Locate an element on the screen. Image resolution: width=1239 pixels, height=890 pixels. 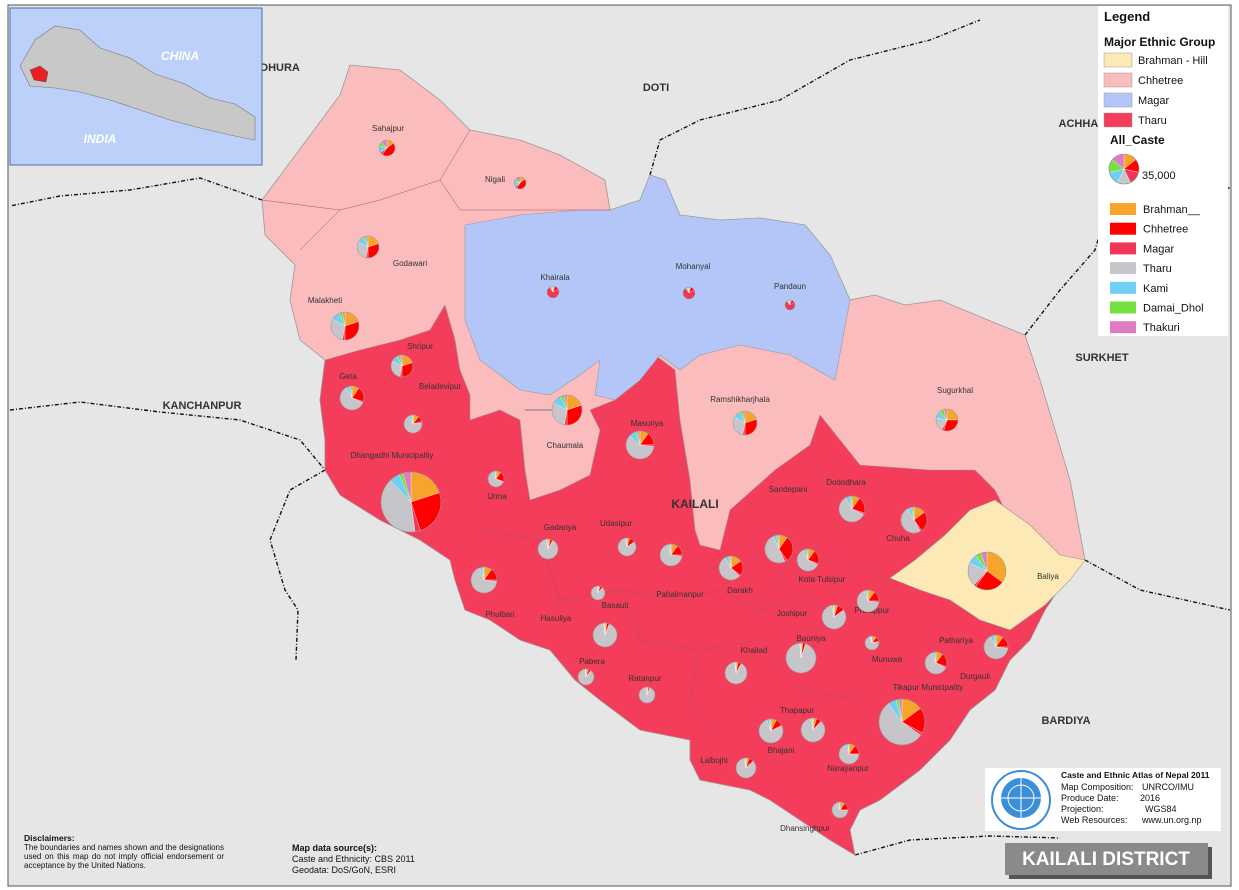
vdc: Pathariya is located at coordinates (948, 655).